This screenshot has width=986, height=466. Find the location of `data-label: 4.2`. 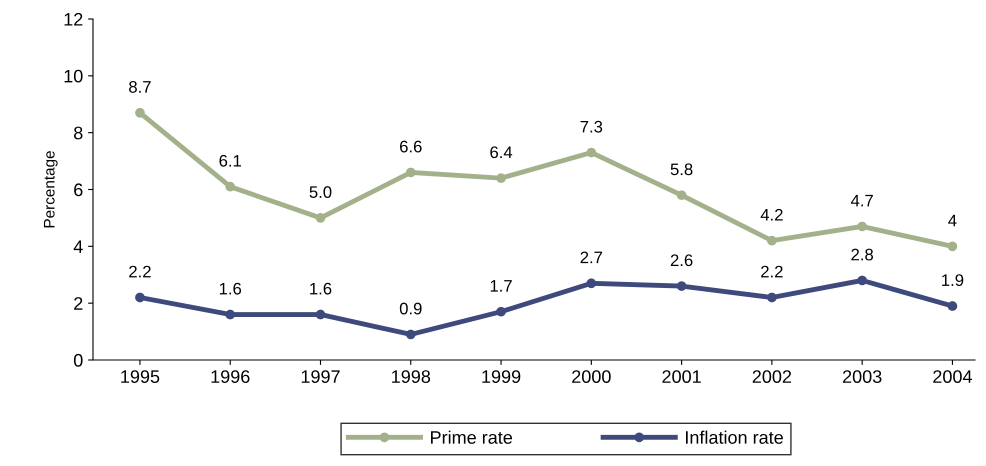

data-label: 4.2 is located at coordinates (771, 214).